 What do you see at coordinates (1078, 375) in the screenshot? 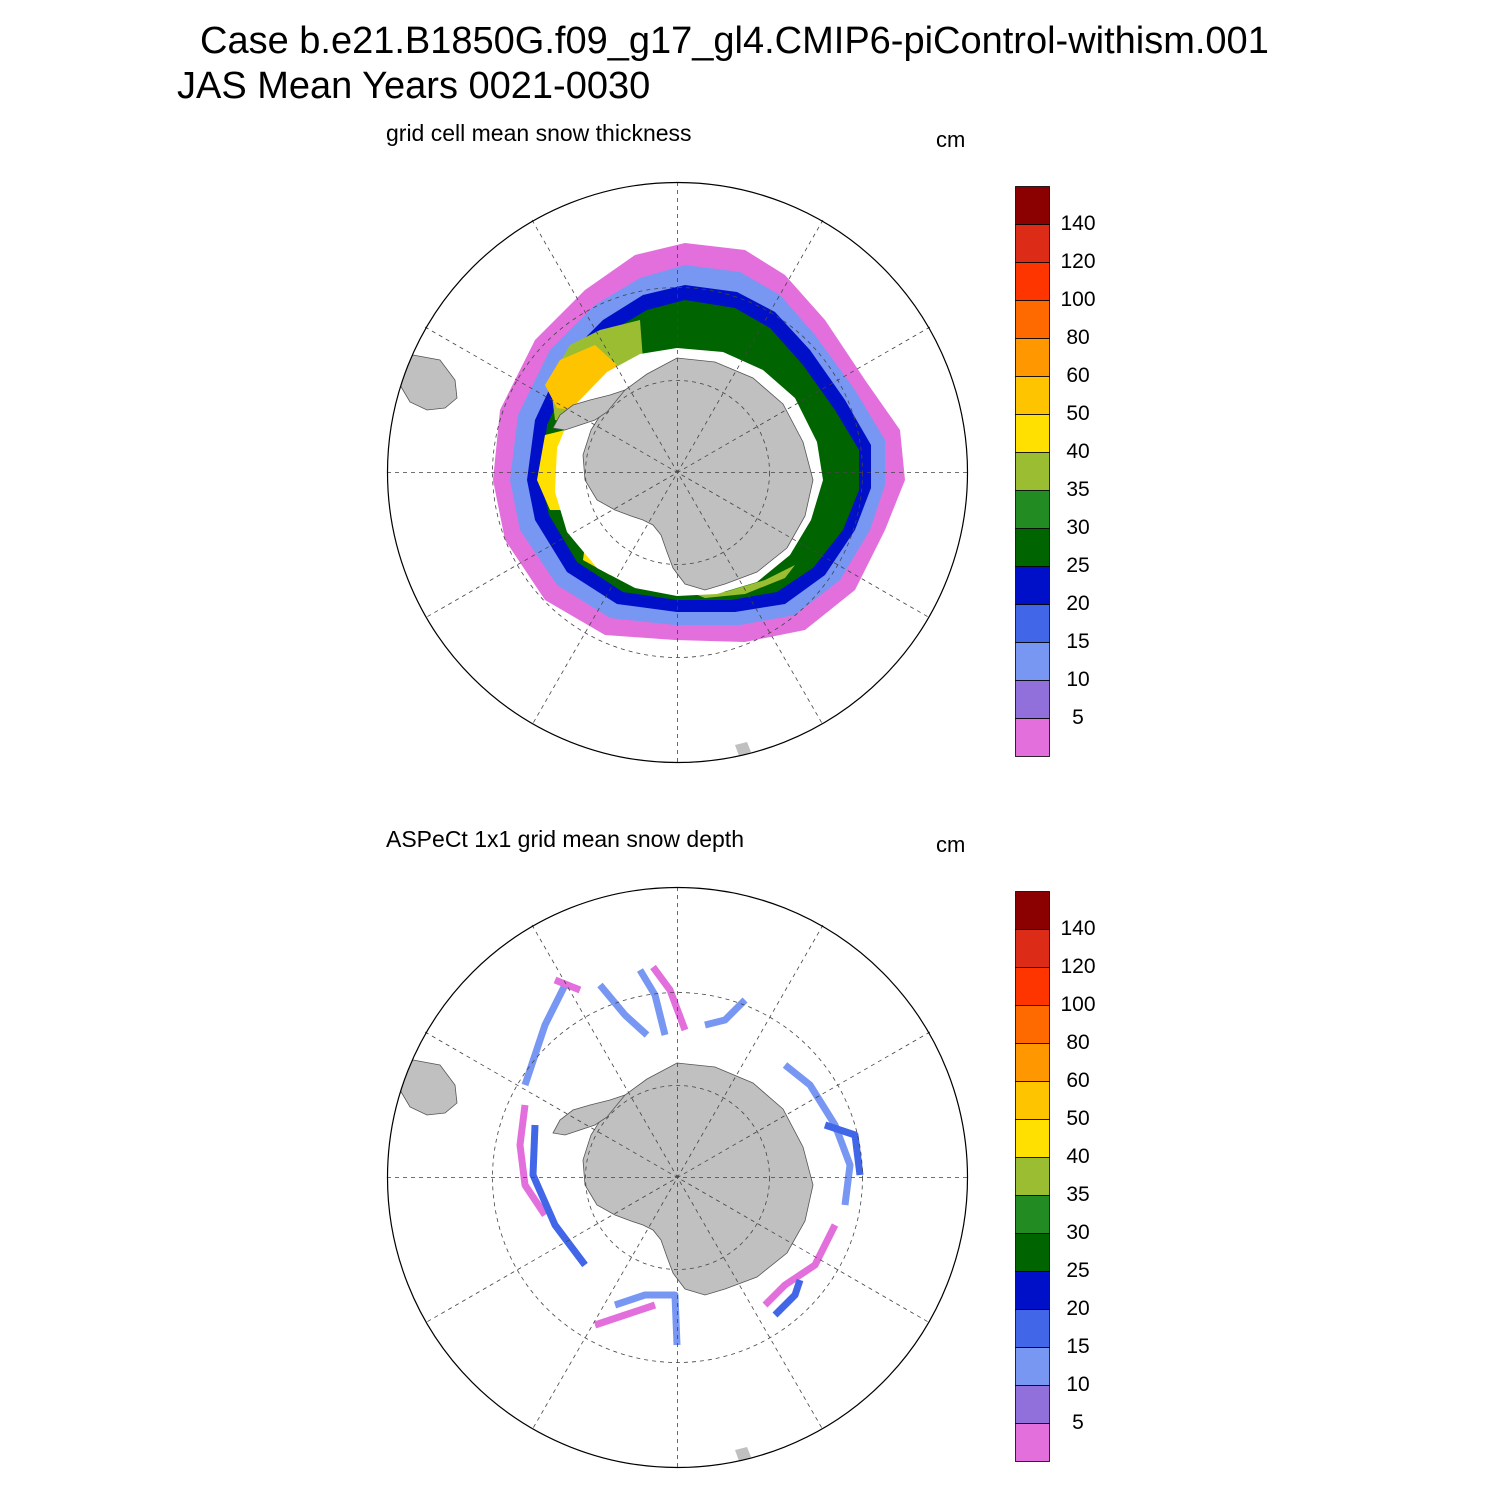
I see `panel1-colorbar-label: 60` at bounding box center [1078, 375].